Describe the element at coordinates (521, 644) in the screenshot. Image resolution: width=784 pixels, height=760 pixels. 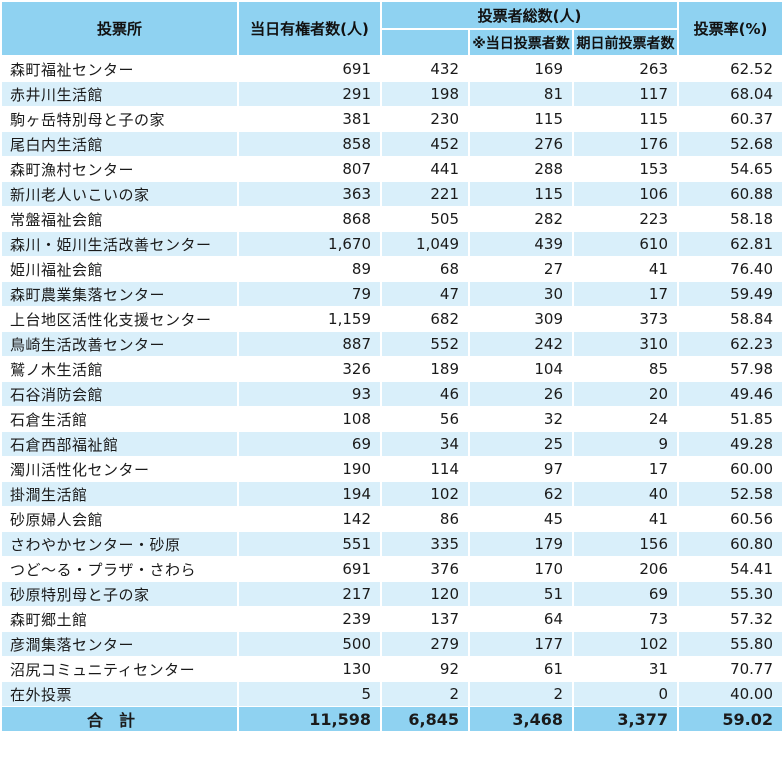
I see `voters-day: 177` at that location.